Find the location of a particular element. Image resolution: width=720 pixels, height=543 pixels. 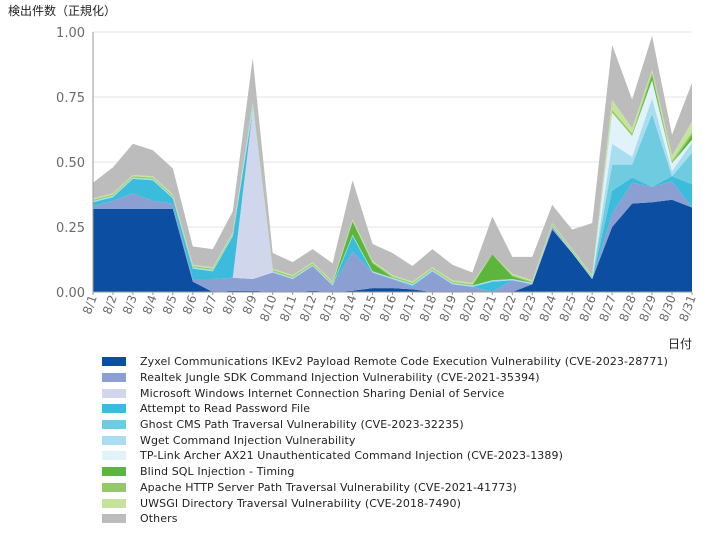

y-tick-label: 0.75 is located at coordinates (70, 98).